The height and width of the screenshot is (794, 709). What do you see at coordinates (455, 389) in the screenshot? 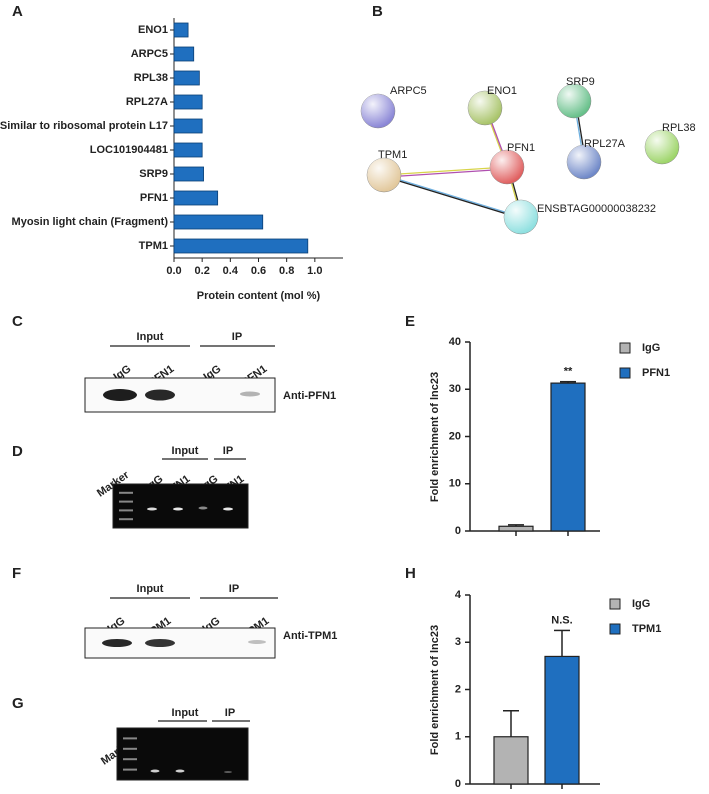
I see `y-tick-label: 30` at bounding box center [455, 389].